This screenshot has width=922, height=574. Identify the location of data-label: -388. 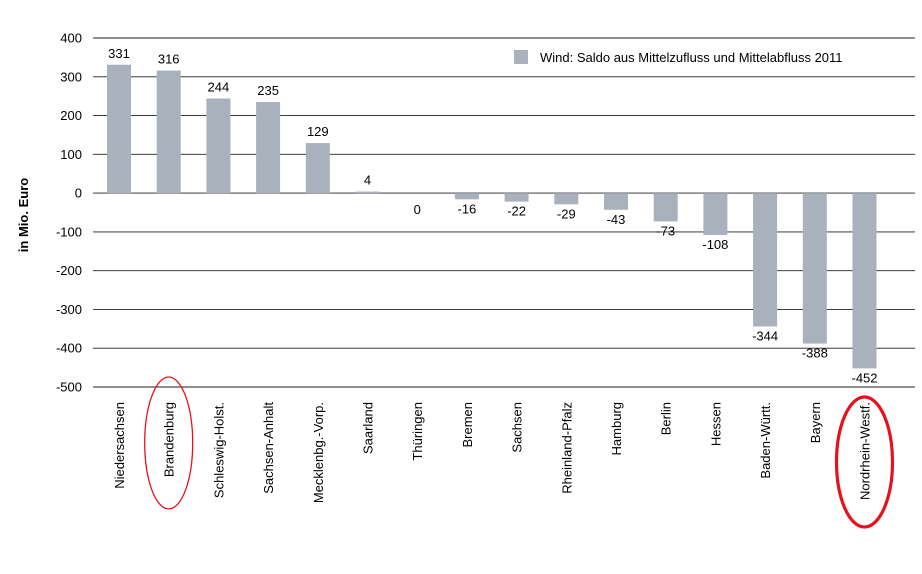
(815, 353).